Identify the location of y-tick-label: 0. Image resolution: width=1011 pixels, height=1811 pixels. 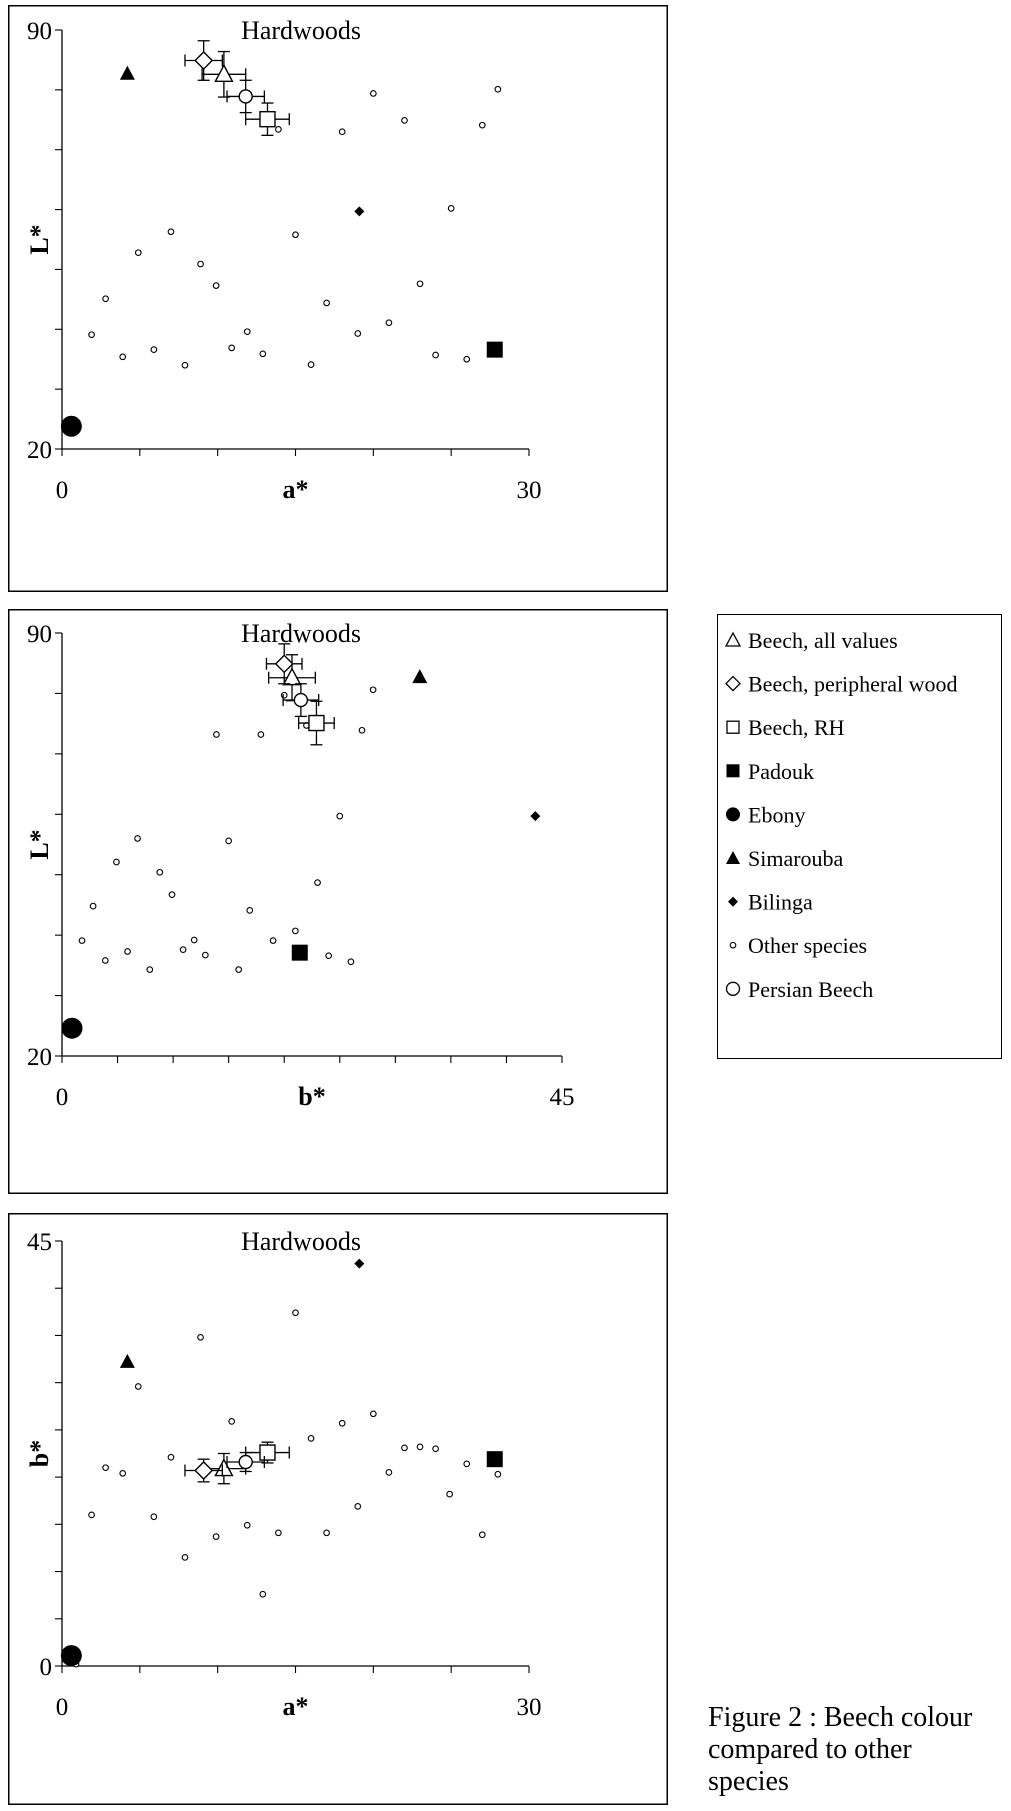
(46, 1667).